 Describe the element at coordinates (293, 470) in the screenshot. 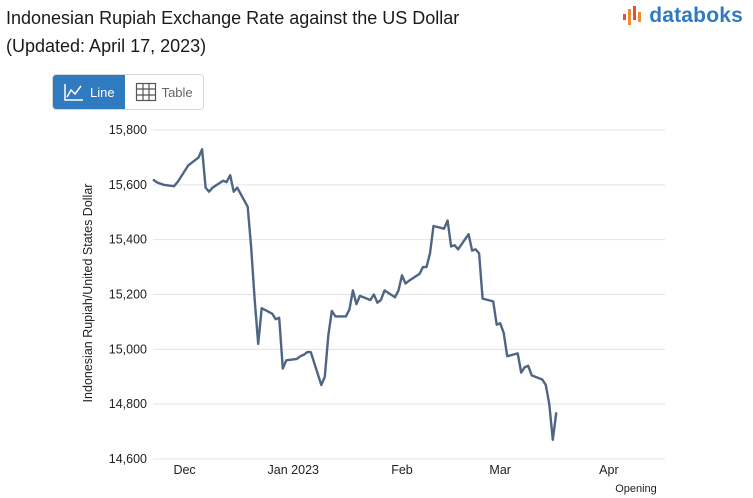

I see `x-tick-label: Jan 2023` at that location.